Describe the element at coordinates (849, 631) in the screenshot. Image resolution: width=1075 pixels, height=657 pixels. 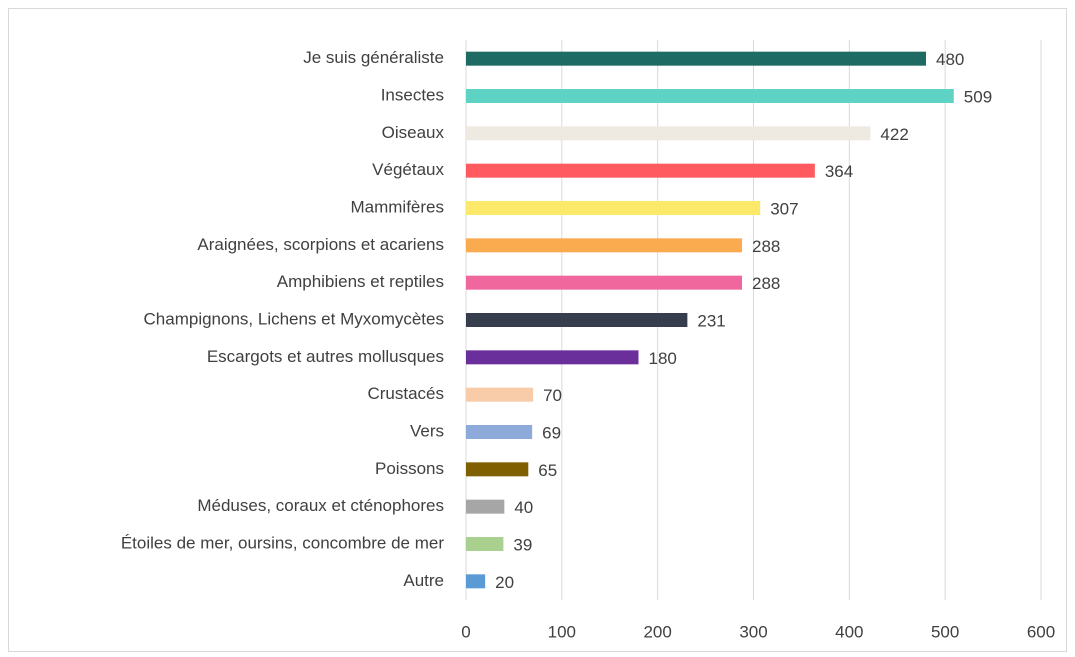
I see `x-tick-label: 400` at that location.